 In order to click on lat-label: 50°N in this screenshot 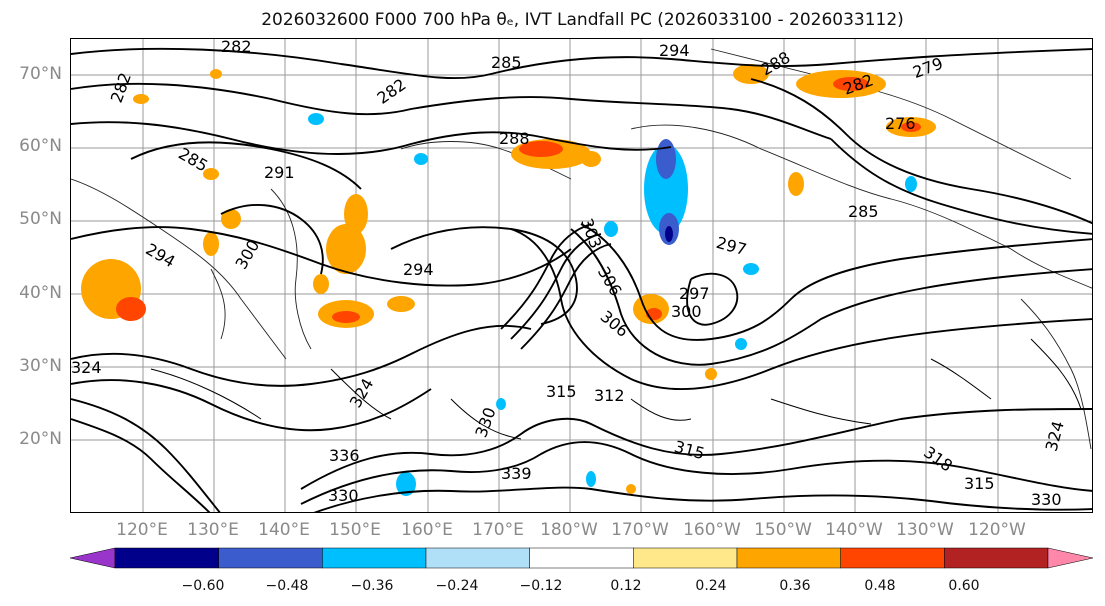, I will do `click(40, 219)`.